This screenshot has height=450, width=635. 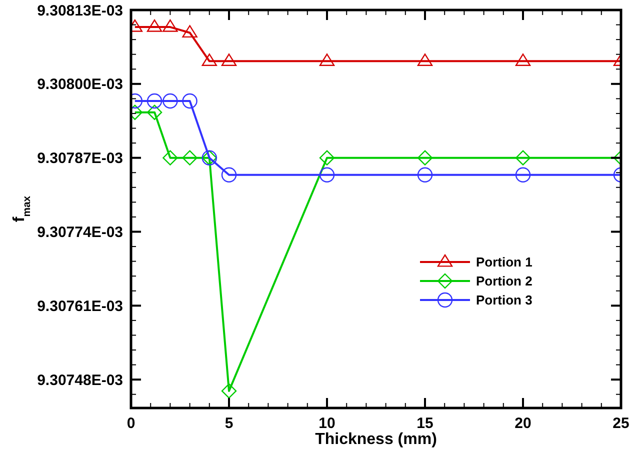 What do you see at coordinates (229, 423) in the screenshot?
I see `x-tick-label: 5` at bounding box center [229, 423].